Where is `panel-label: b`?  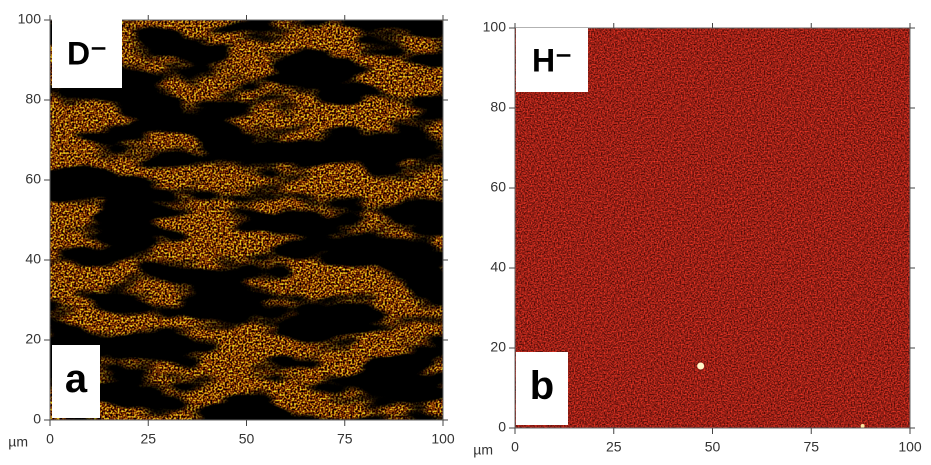 panel-label: b is located at coordinates (542, 386).